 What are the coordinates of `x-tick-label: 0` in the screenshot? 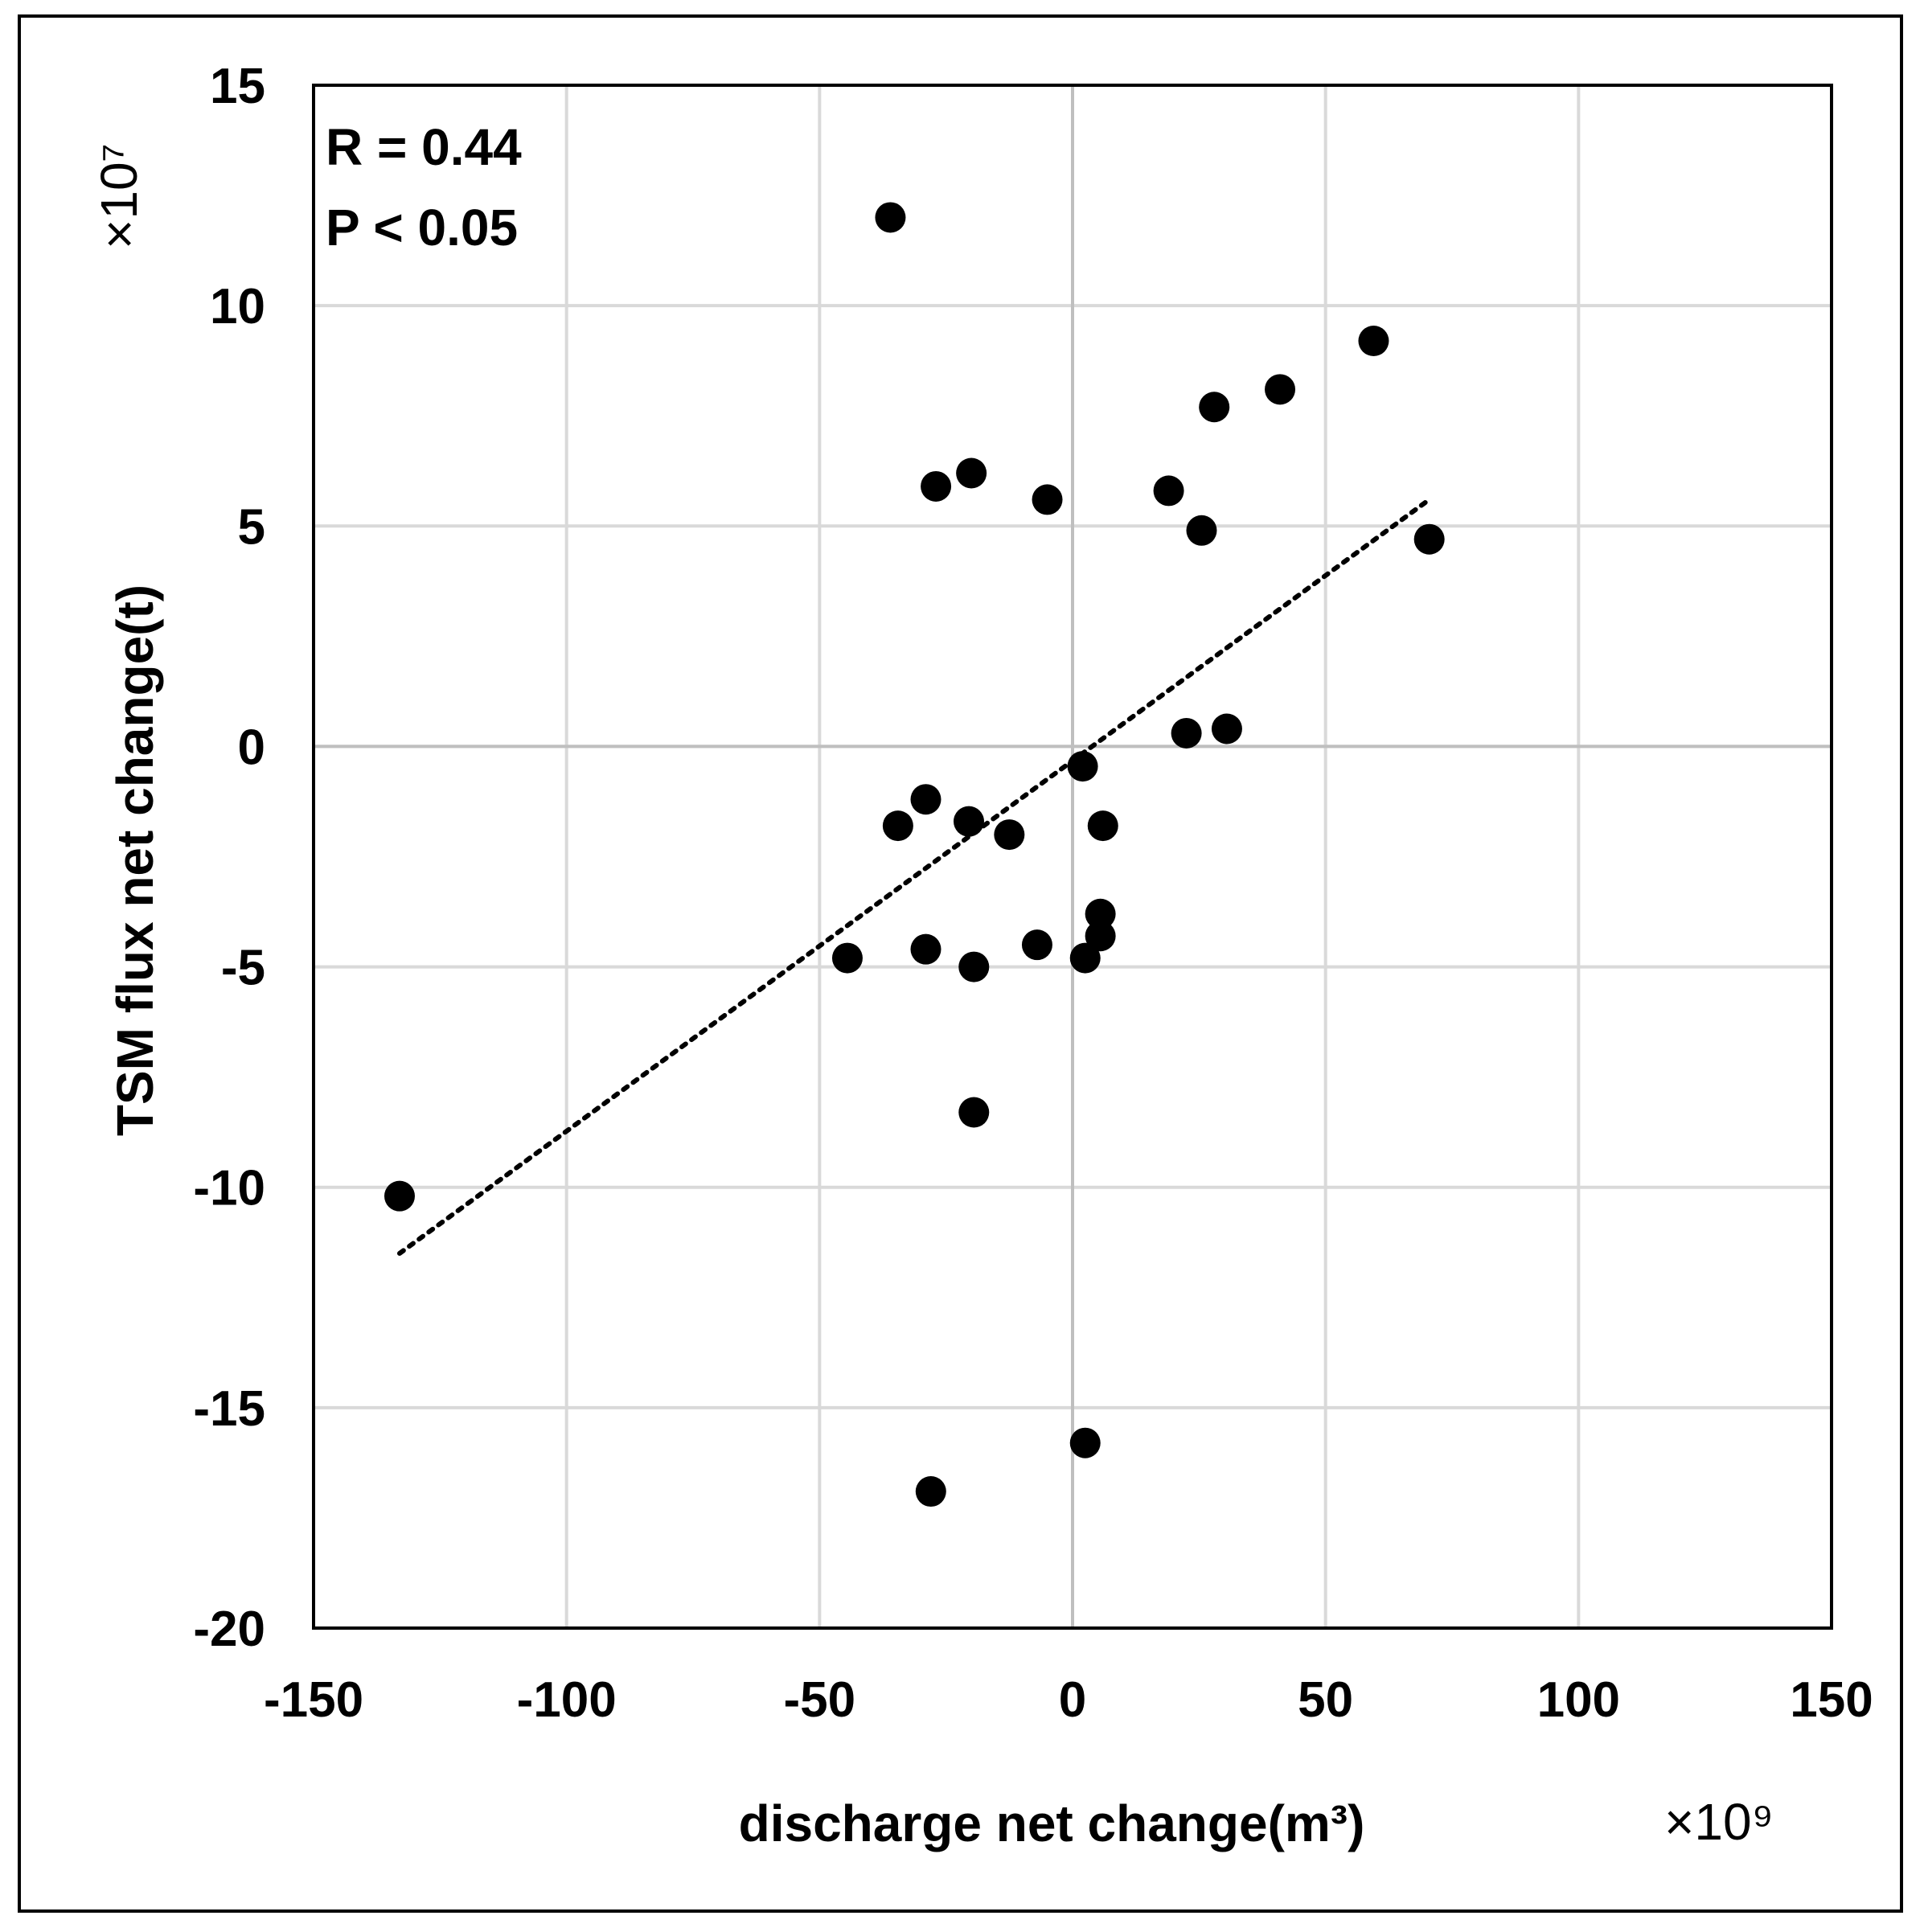 It's located at (1072, 1700).